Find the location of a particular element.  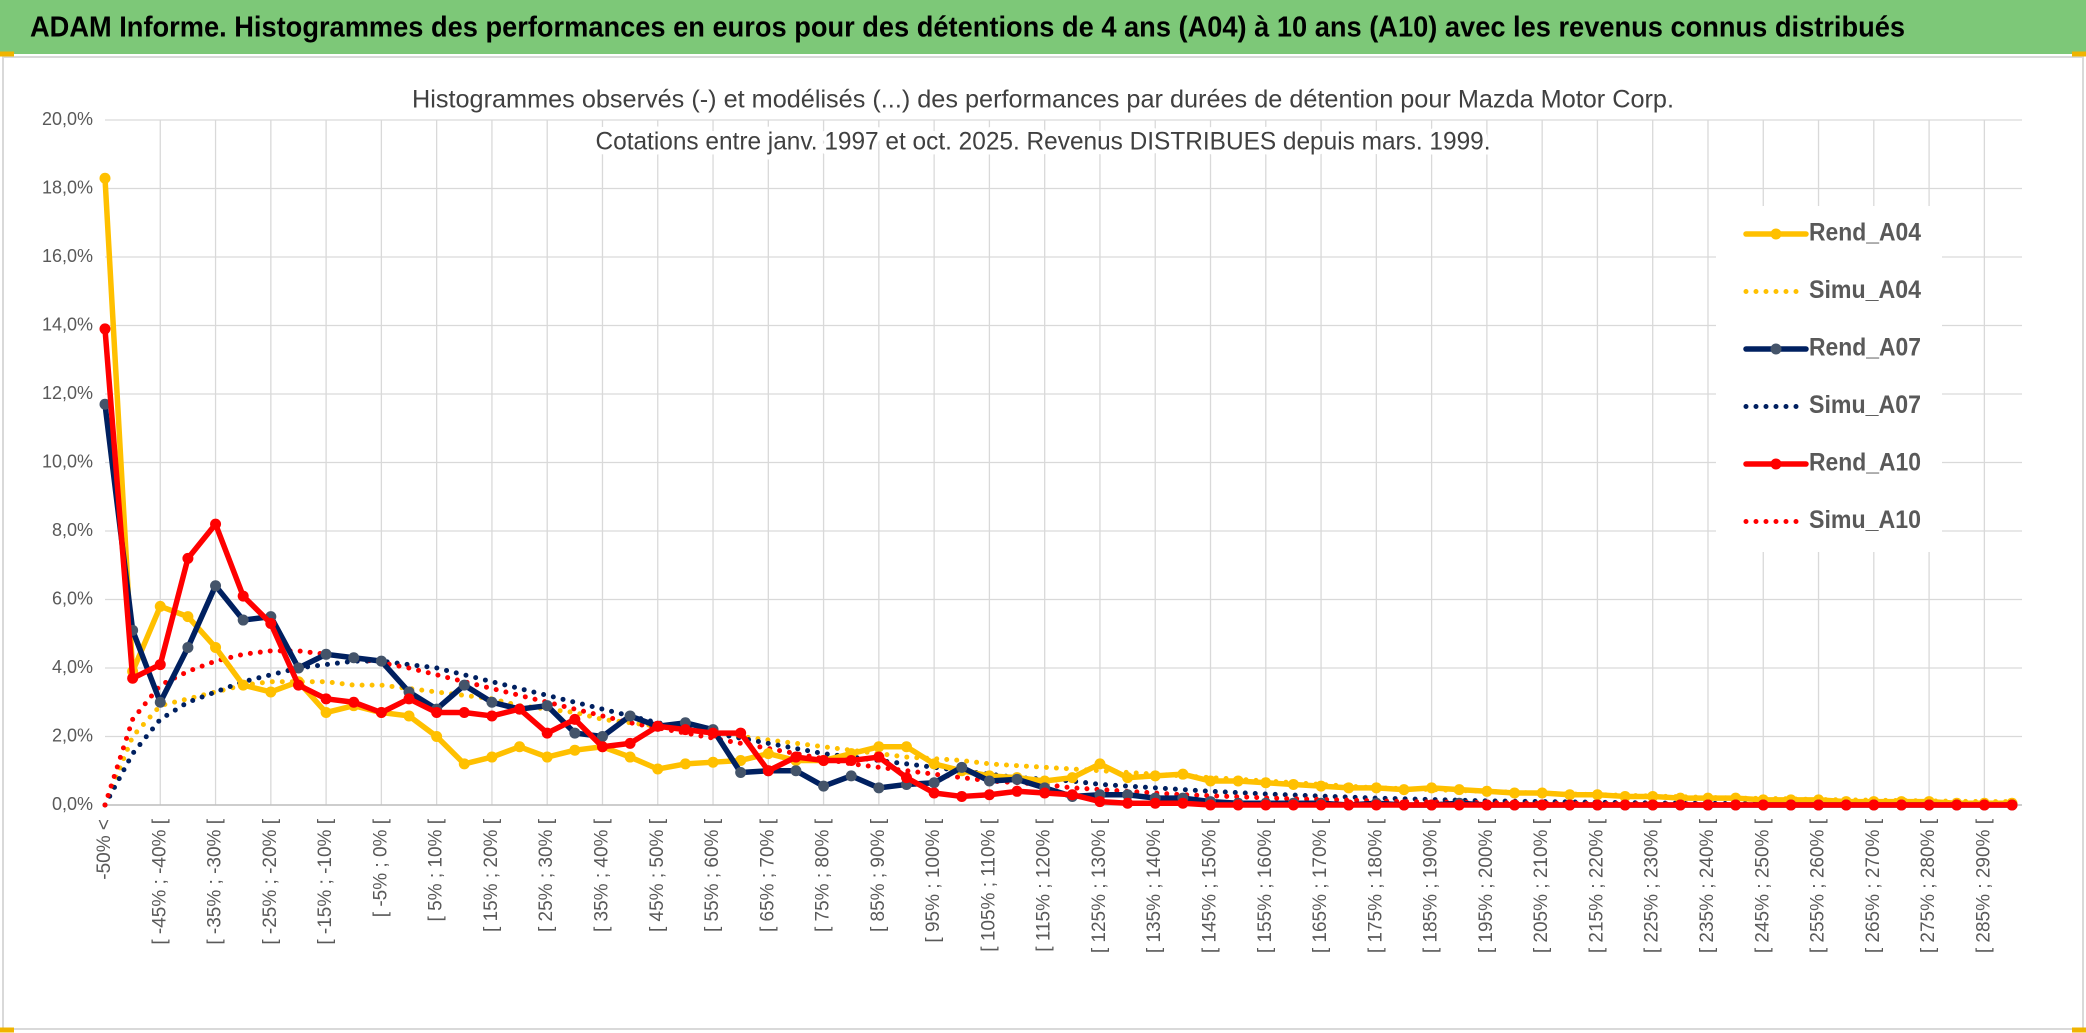

x-tick-label: [ 115% ; 120% [ is located at coordinates (1044, 884).